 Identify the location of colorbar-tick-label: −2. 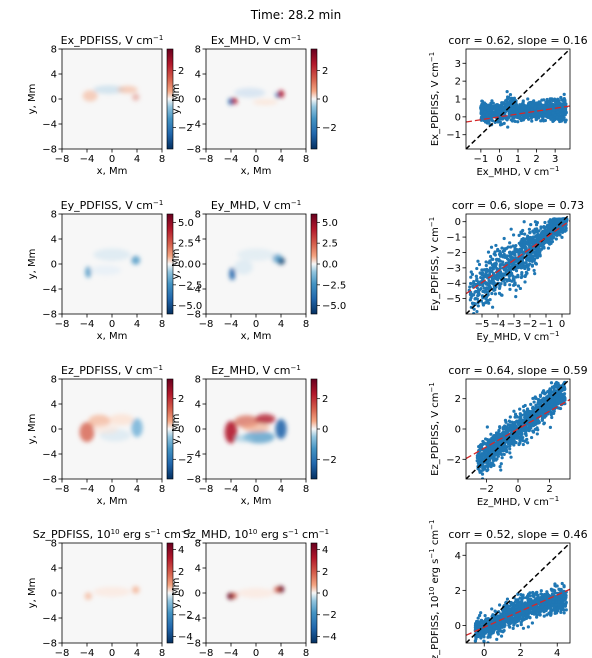
(185, 615).